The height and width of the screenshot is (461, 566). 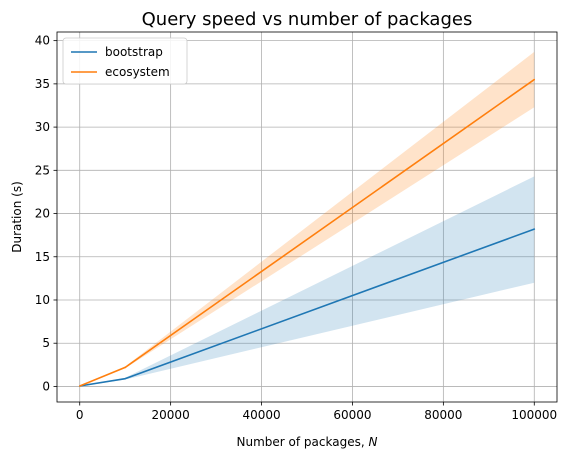 I want to click on y-axis-ticks: 0 5 10 15 20 25 30 35 40, so click(x=46, y=213).